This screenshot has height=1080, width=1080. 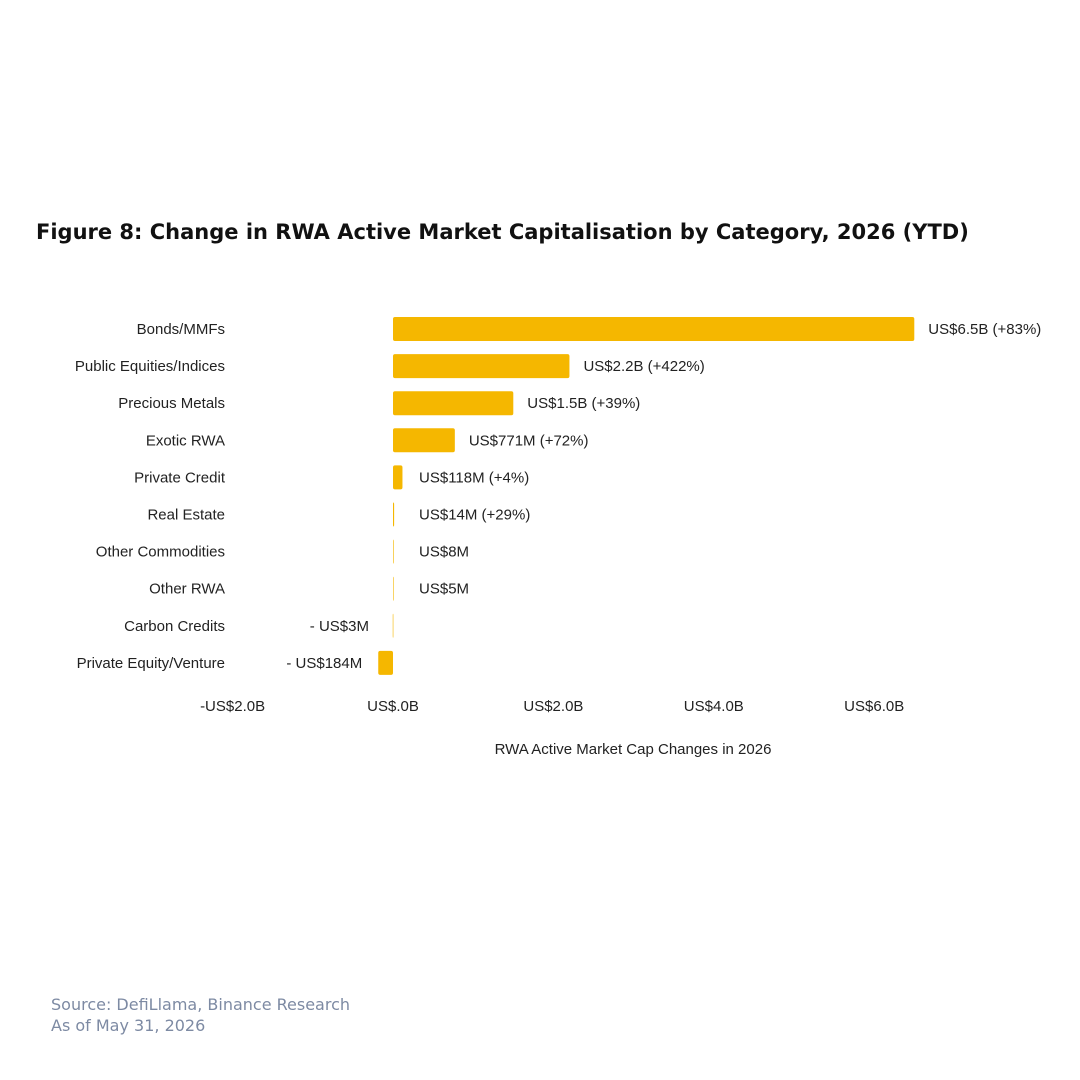 What do you see at coordinates (393, 706) in the screenshot?
I see `x-tick-label: US$.0B` at bounding box center [393, 706].